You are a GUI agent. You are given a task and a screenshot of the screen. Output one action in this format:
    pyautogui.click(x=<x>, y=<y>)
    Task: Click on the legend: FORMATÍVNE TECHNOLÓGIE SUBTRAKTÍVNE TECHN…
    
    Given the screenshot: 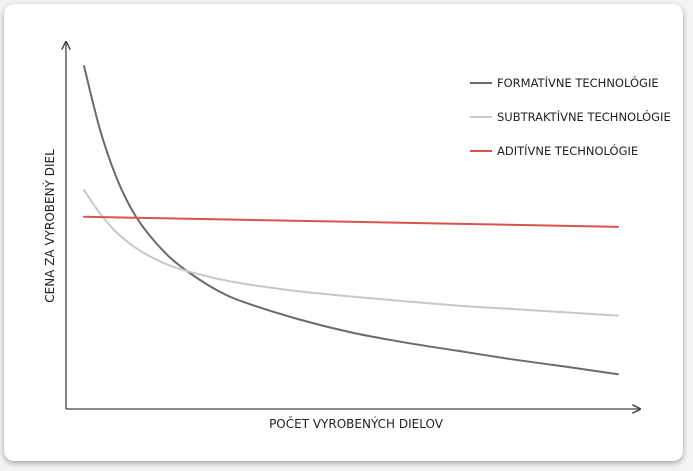 What is the action you would take?
    pyautogui.click(x=570, y=116)
    